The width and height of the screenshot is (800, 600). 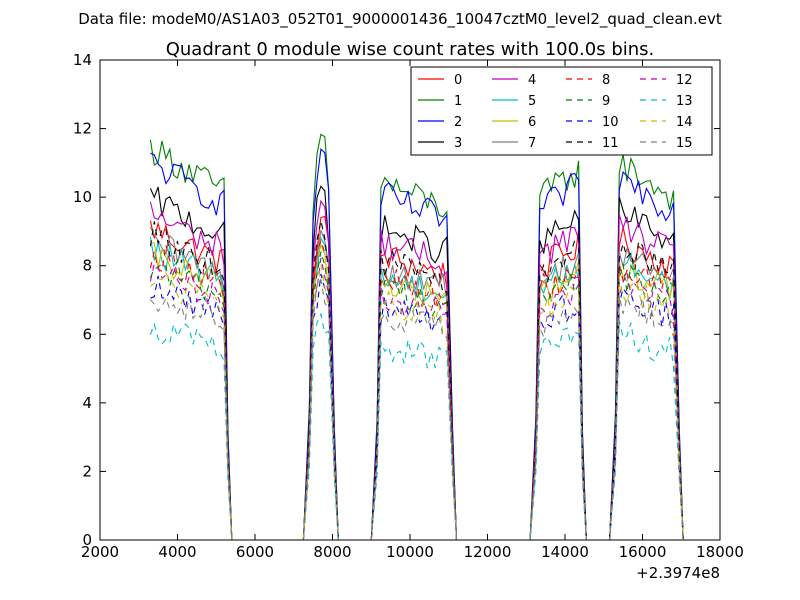 What do you see at coordinates (606, 80) in the screenshot?
I see `legend-label-8: 8` at bounding box center [606, 80].